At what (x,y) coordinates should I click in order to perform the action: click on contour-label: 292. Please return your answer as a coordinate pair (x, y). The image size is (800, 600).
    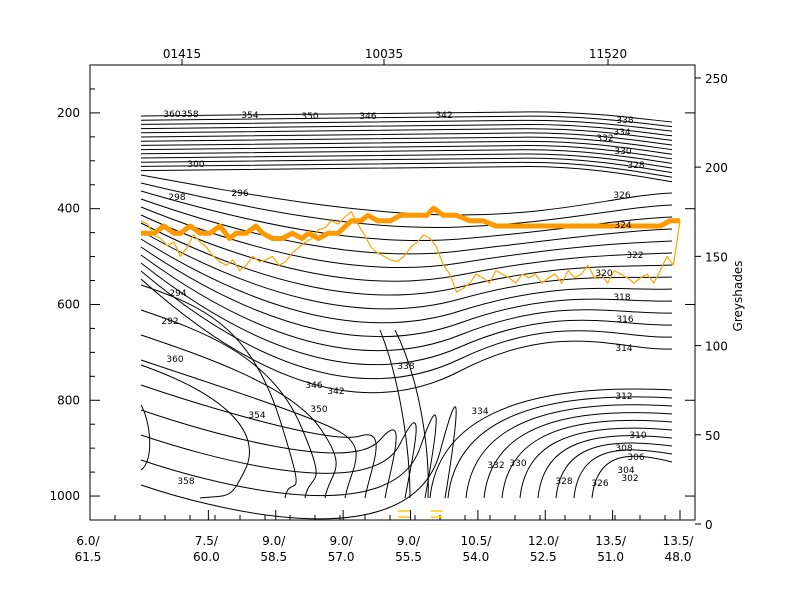
    Looking at the image, I should click on (169, 322).